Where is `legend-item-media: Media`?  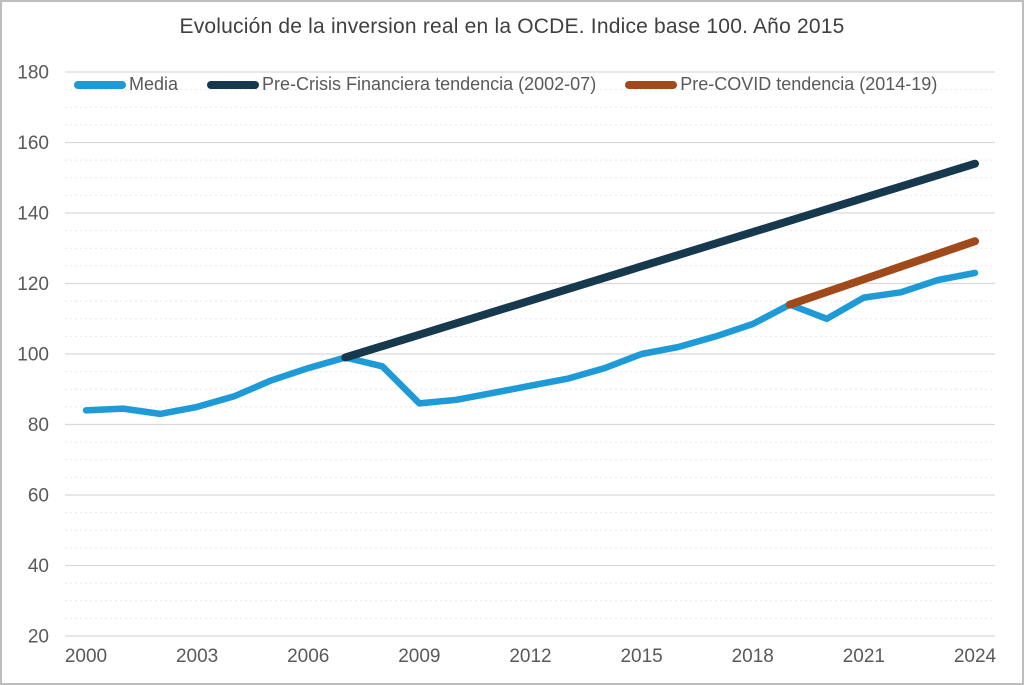
legend-item-media: Media is located at coordinates (126, 84).